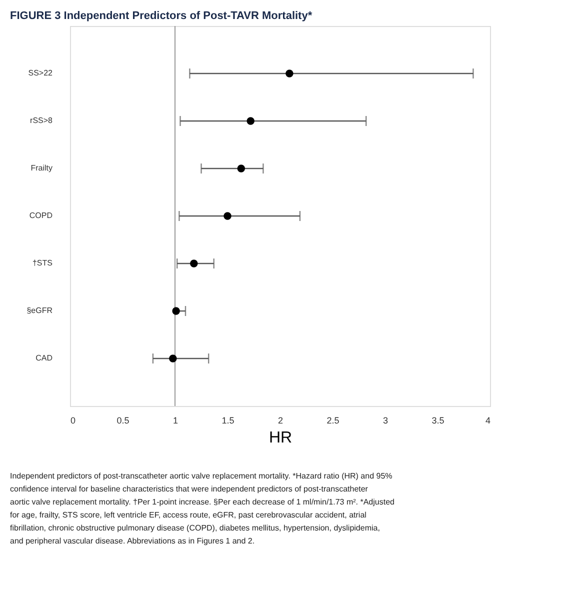 The image size is (581, 610). What do you see at coordinates (41, 168) in the screenshot?
I see `y-tick-label: Frailty` at bounding box center [41, 168].